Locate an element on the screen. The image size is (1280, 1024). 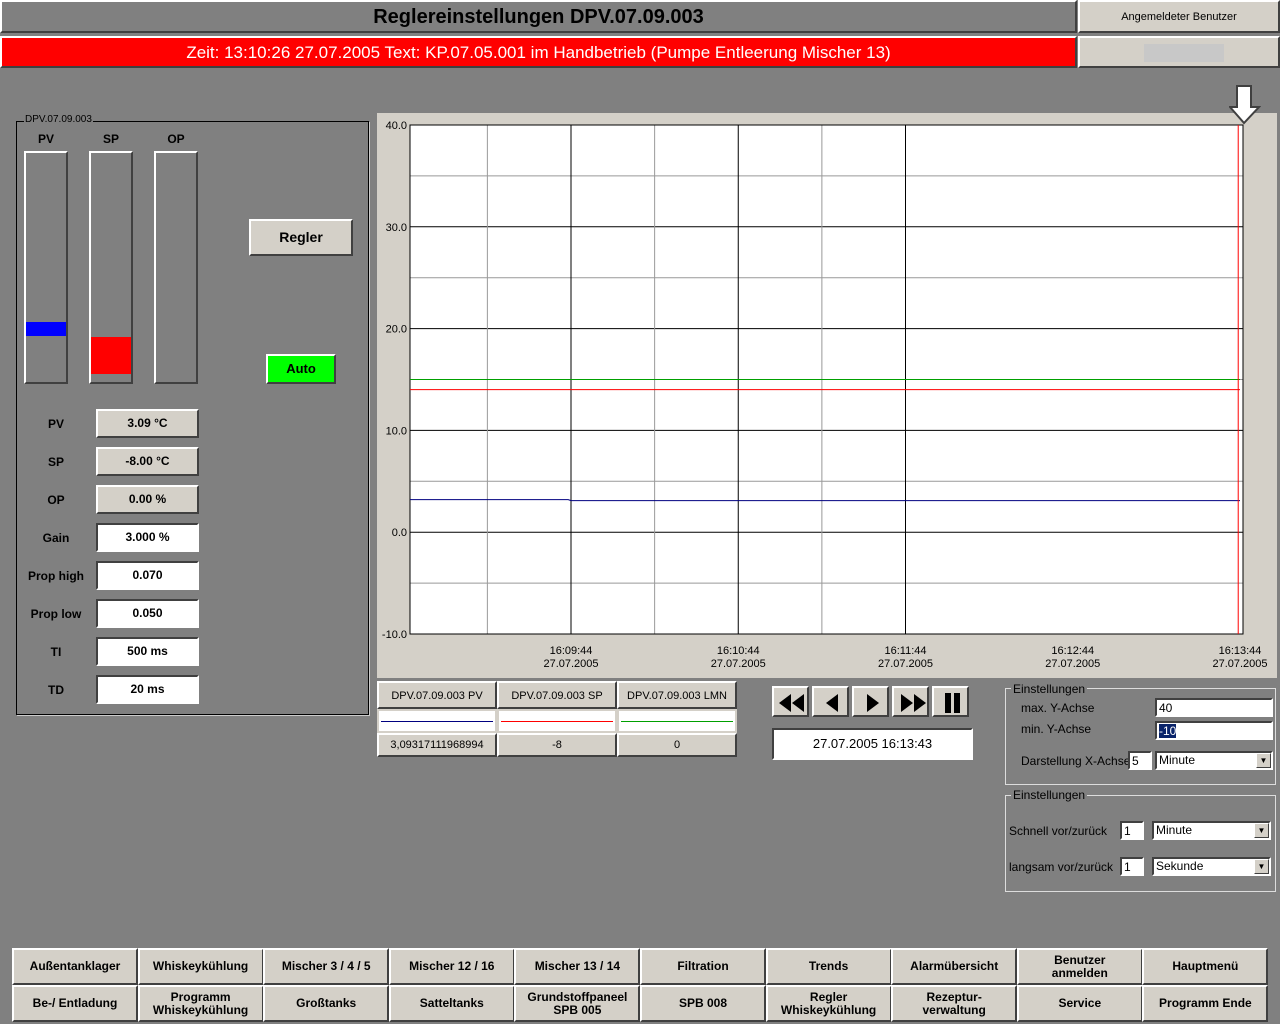
pause-button is located at coordinates (950, 701).